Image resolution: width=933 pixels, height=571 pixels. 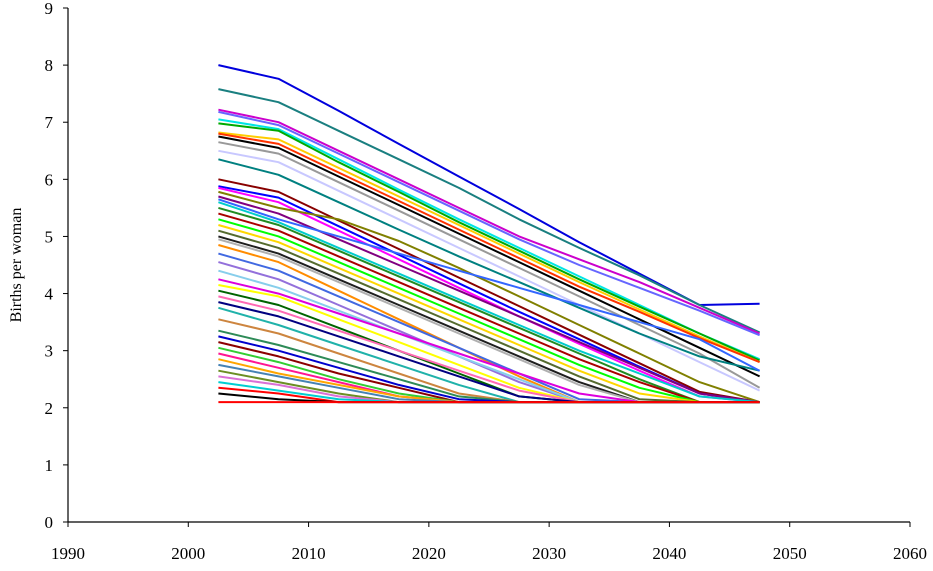 What do you see at coordinates (188, 553) in the screenshot?
I see `x-tick-label: 2000` at bounding box center [188, 553].